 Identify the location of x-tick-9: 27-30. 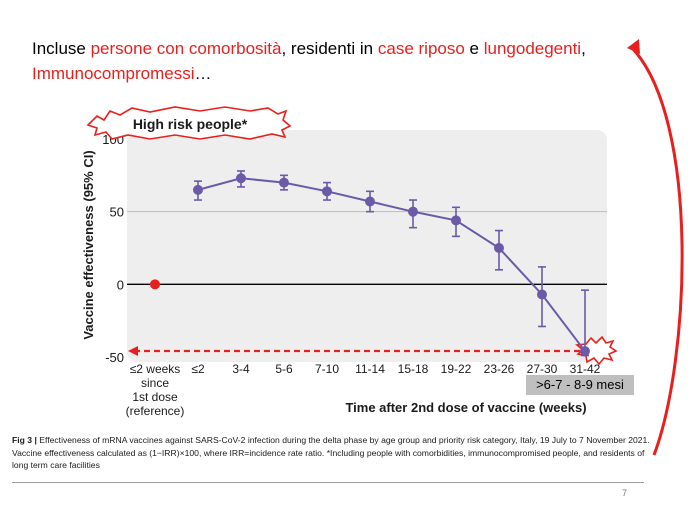
(542, 369).